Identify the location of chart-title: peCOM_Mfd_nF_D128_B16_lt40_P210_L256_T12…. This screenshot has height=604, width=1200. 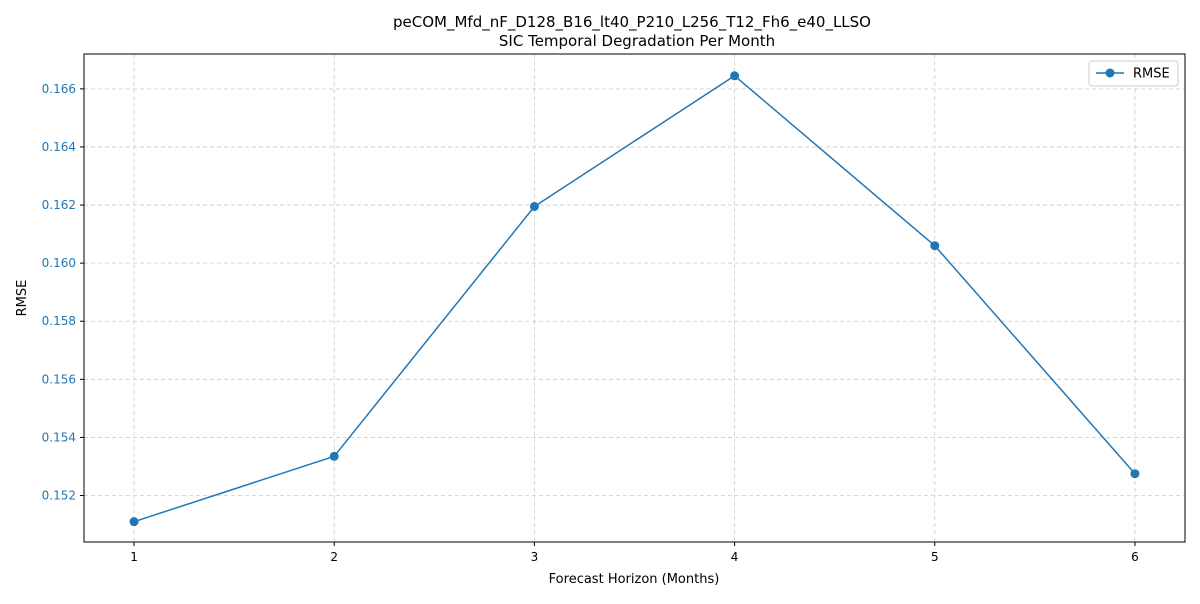
(632, 22).